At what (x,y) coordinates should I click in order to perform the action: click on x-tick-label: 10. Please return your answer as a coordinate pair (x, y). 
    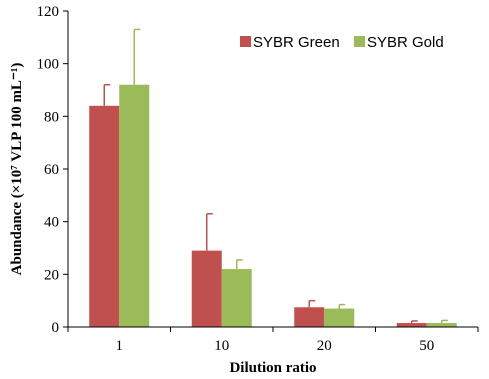
    Looking at the image, I should click on (221, 346).